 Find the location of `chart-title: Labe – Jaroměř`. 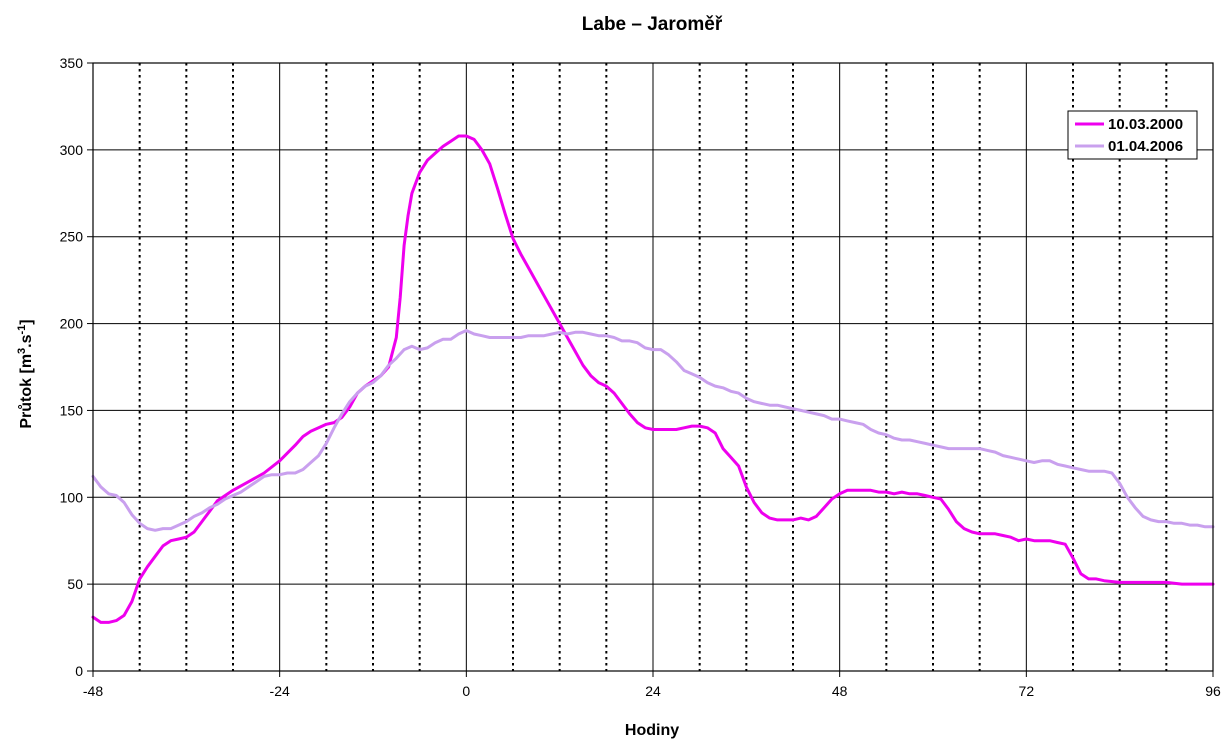

chart-title: Labe – Jaroměř is located at coordinates (652, 24).